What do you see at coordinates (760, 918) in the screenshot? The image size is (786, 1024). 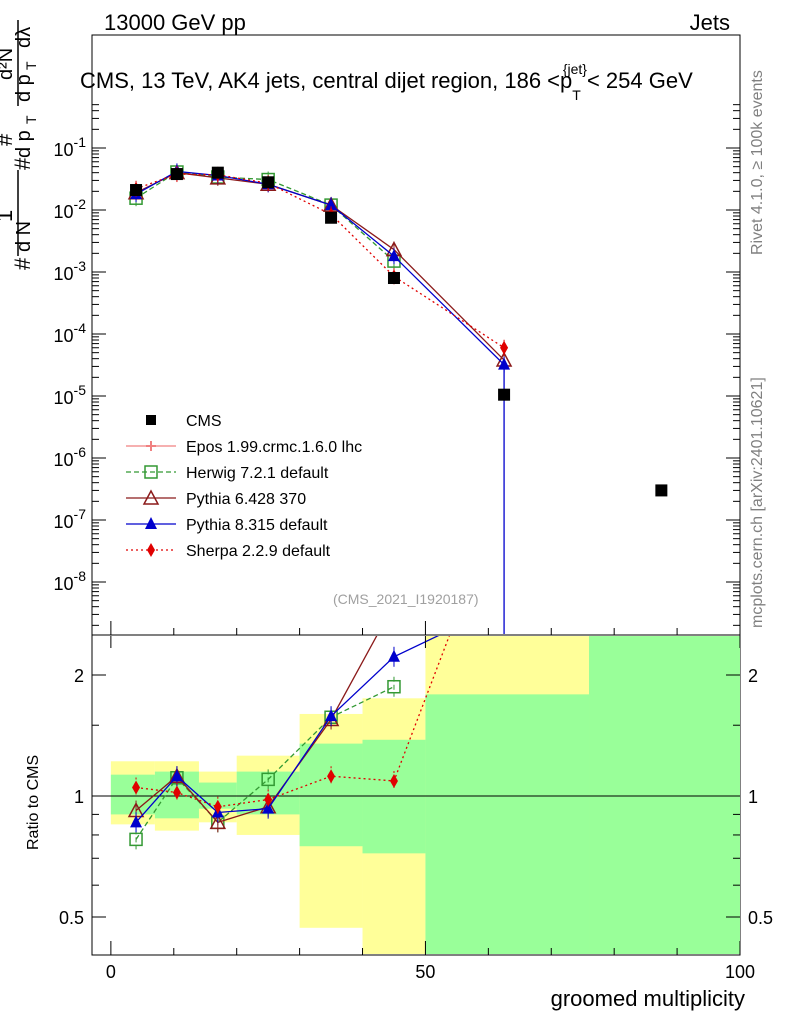 I see `ratio-y-tick-label-right: 0.5` at bounding box center [760, 918].